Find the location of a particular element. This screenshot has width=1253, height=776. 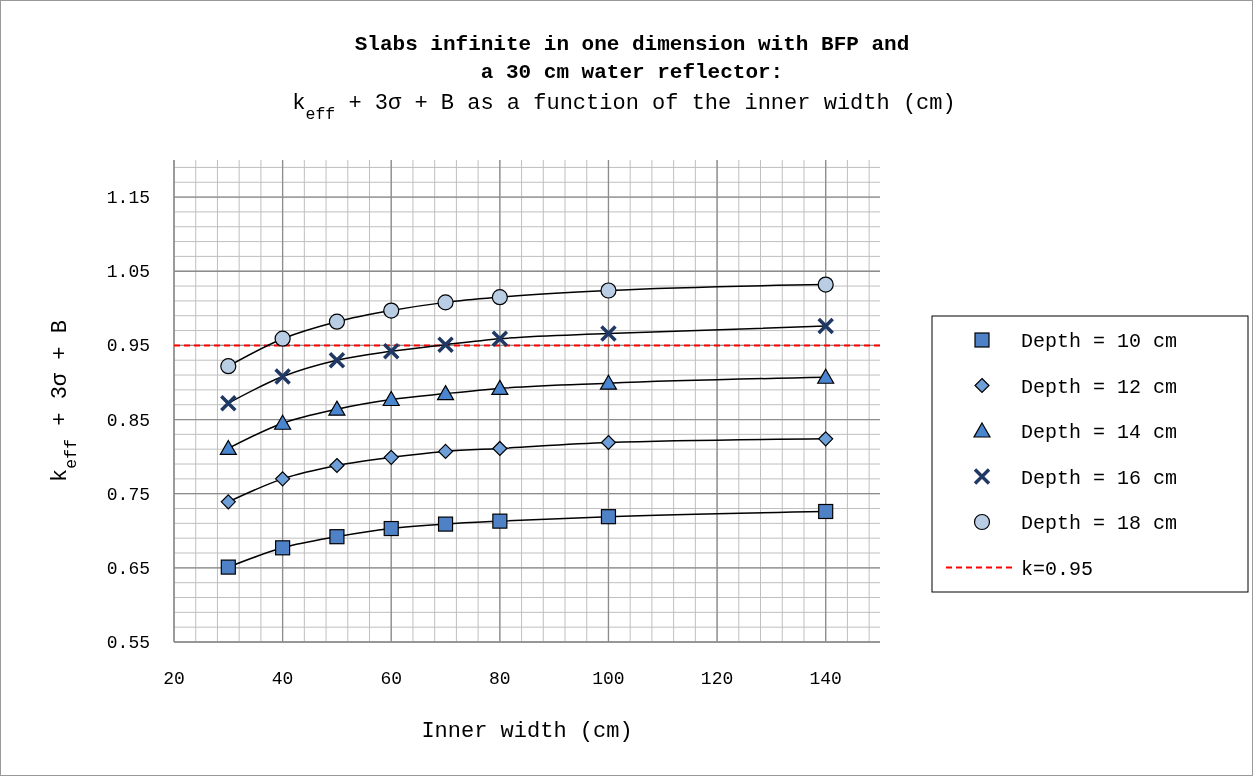

x-tick-label: 40 is located at coordinates (282, 679).